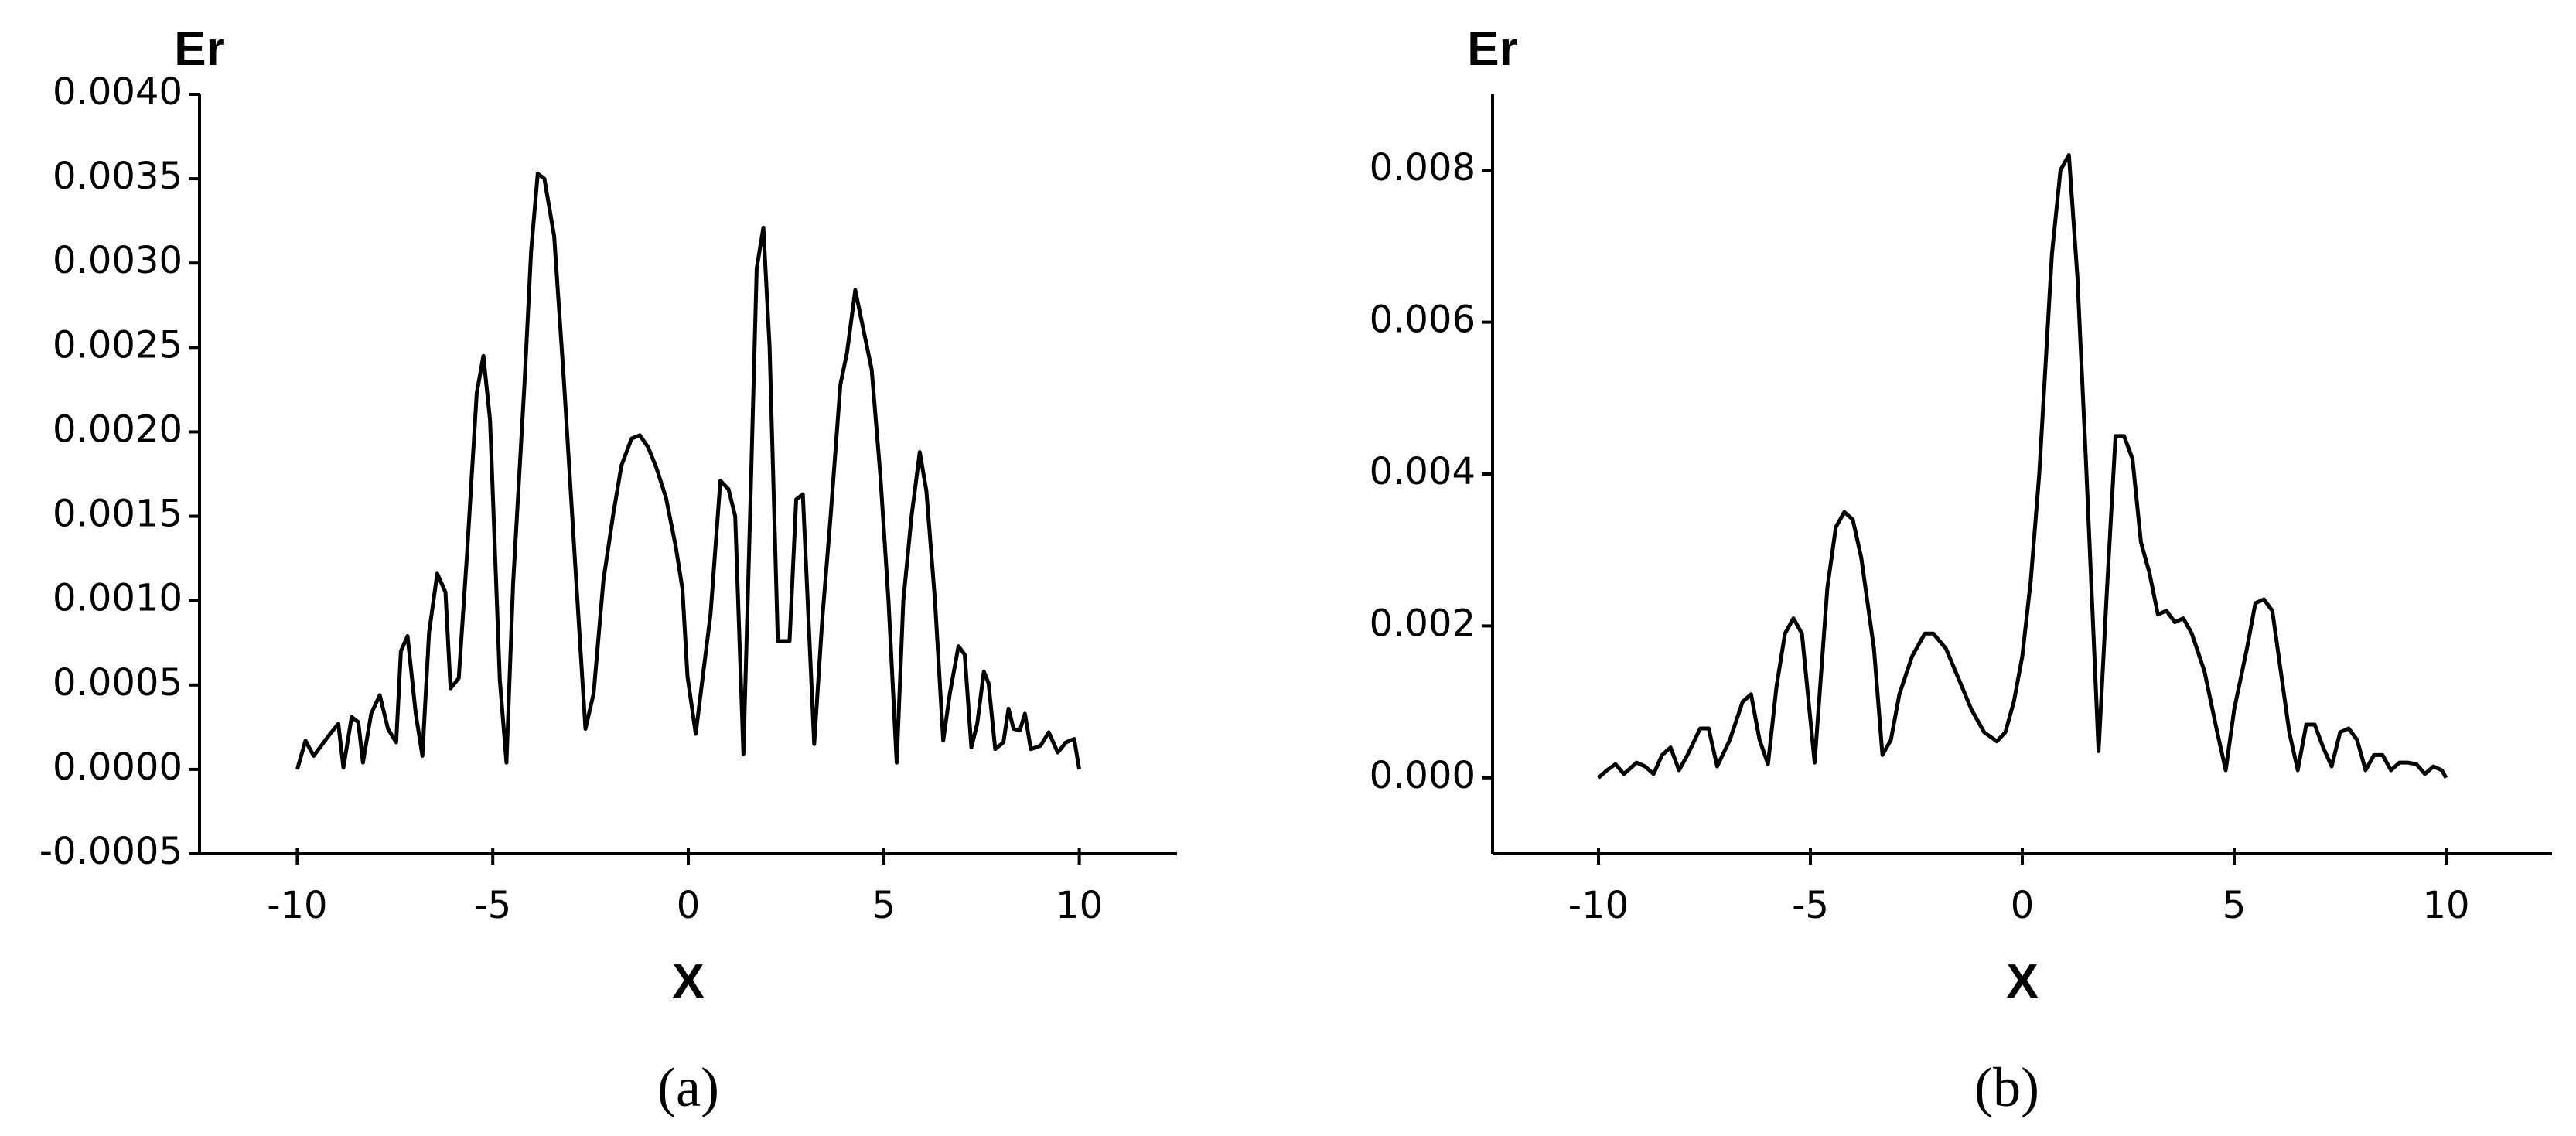 This screenshot has width=2576, height=1136. Describe the element at coordinates (1423, 472) in the screenshot. I see `y-tick-label: 0.004` at that location.